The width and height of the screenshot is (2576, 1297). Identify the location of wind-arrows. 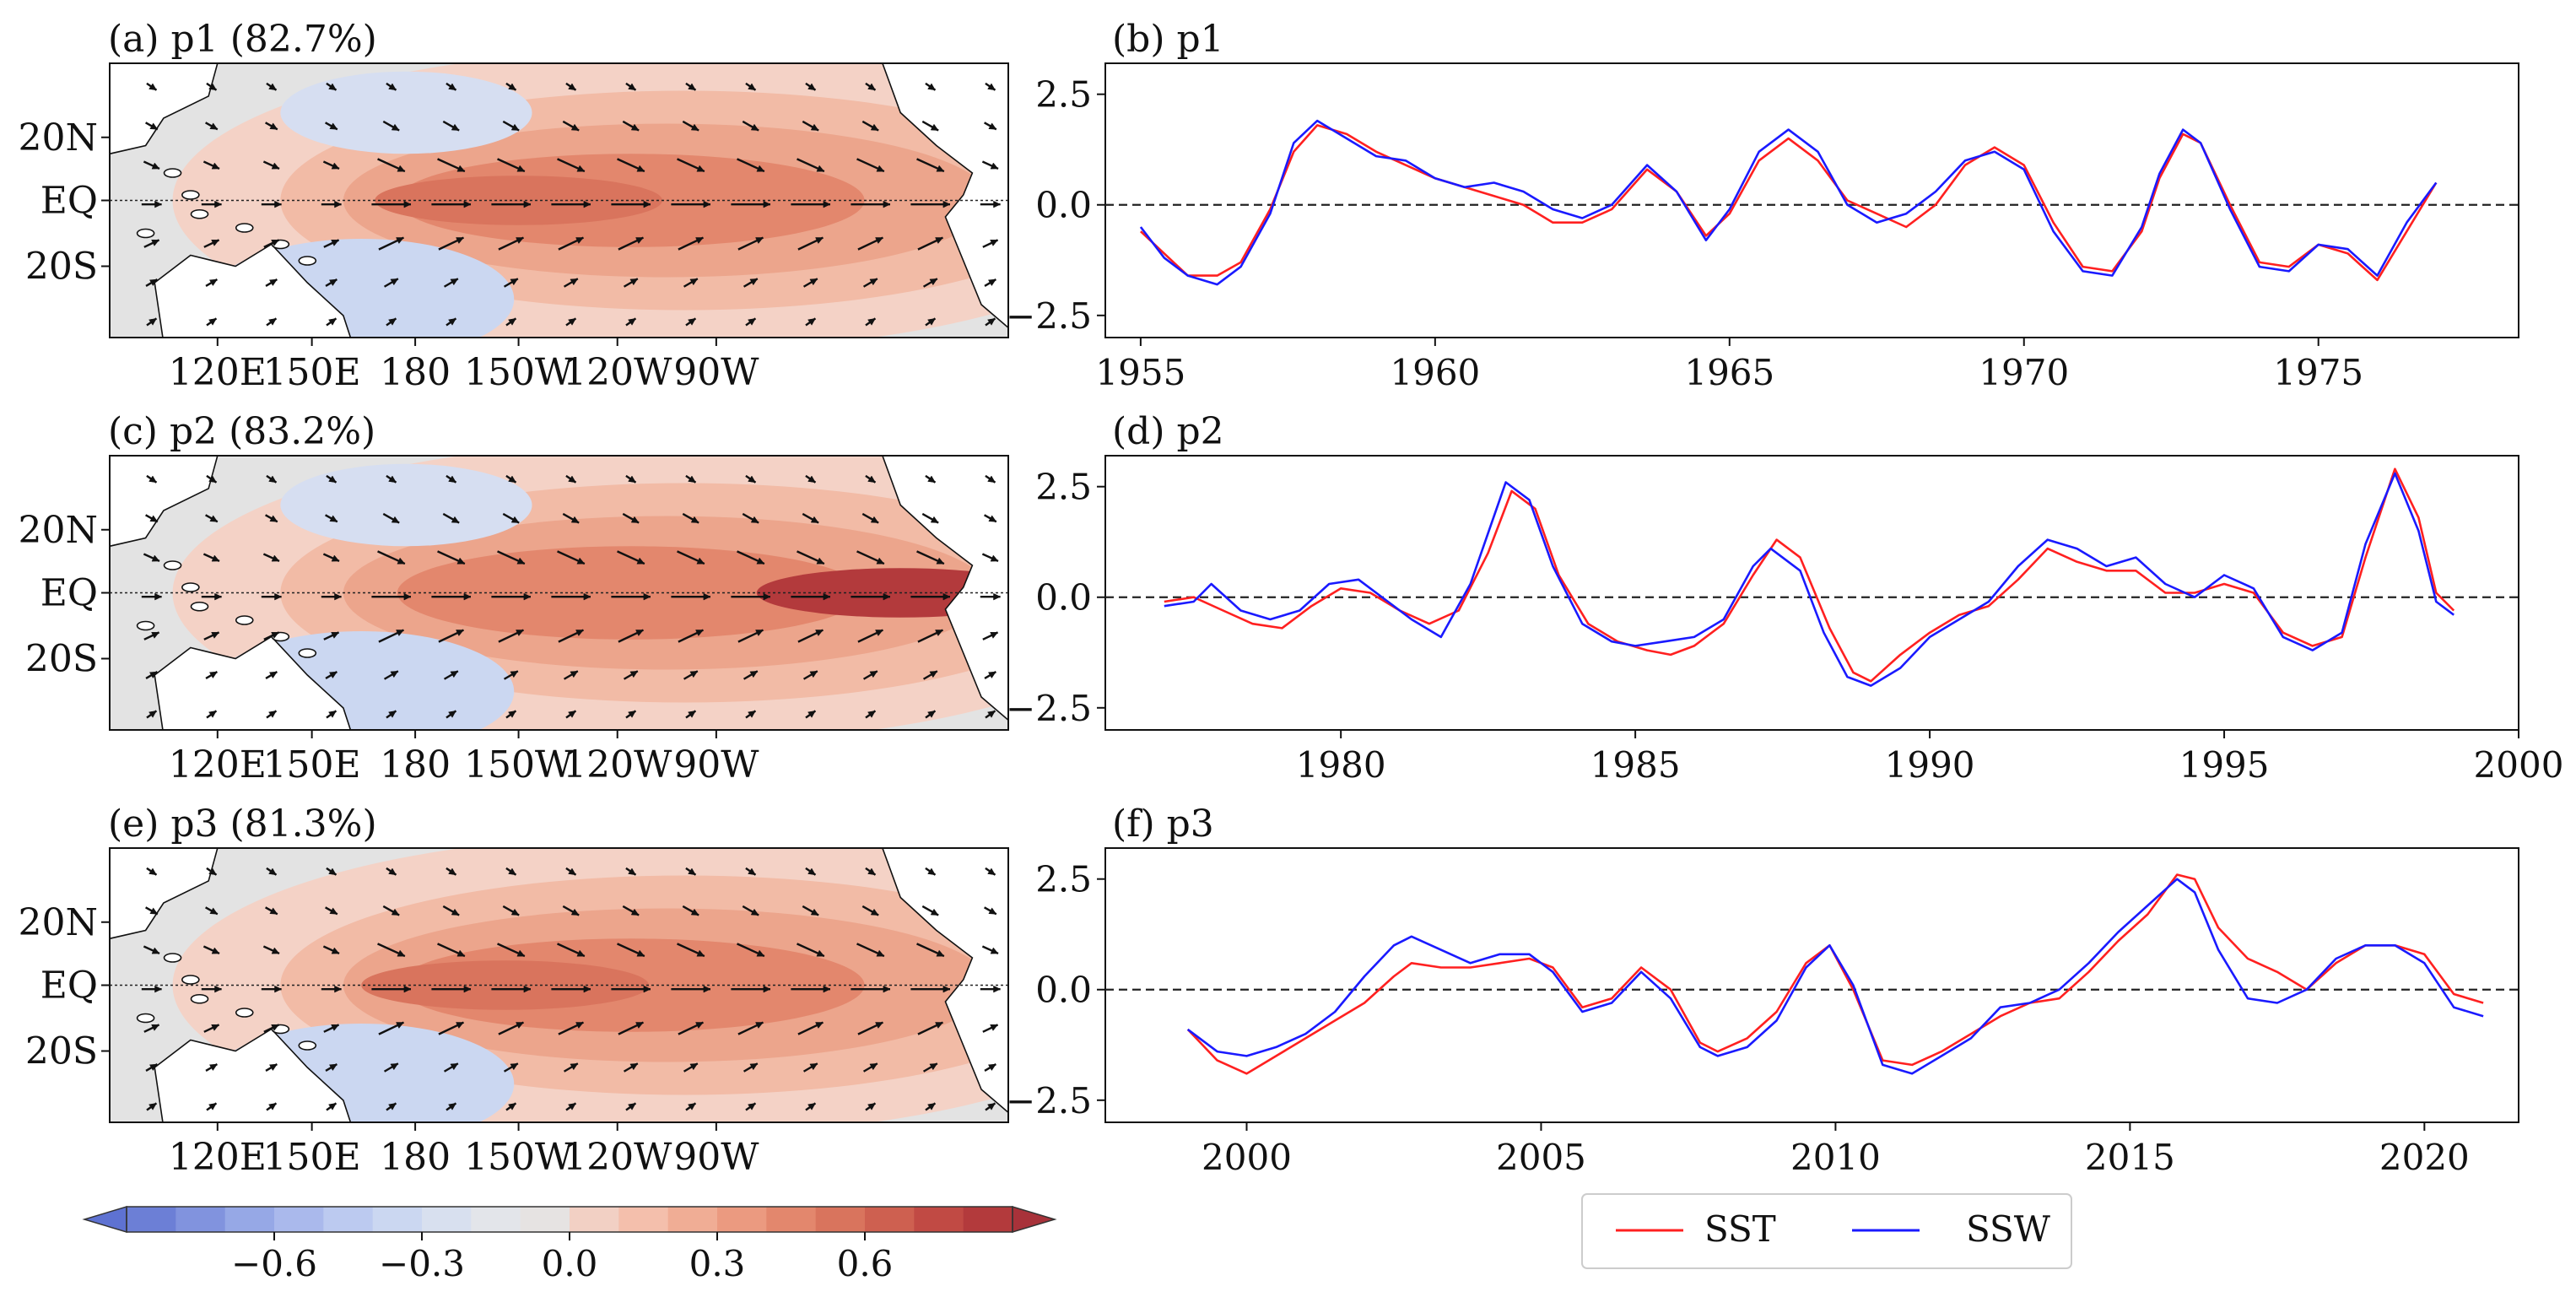
(571, 989).